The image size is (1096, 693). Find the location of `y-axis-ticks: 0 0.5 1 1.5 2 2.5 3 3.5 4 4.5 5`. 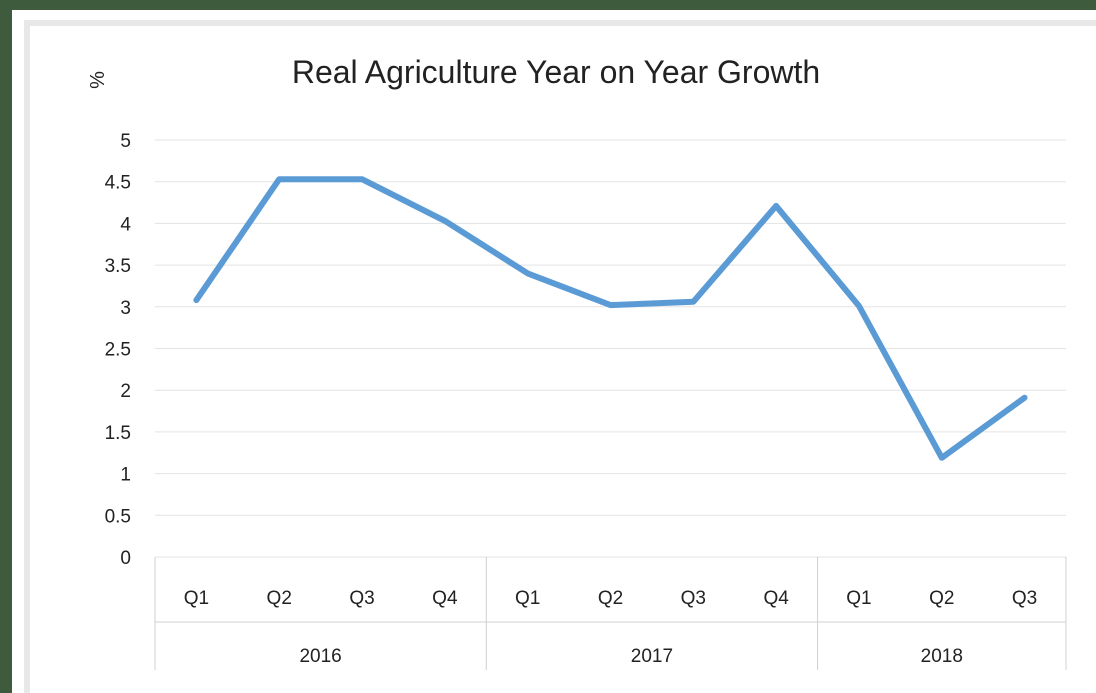

y-axis-ticks: 0 0.5 1 1.5 2 2.5 3 3.5 4 4.5 5 is located at coordinates (118, 350).